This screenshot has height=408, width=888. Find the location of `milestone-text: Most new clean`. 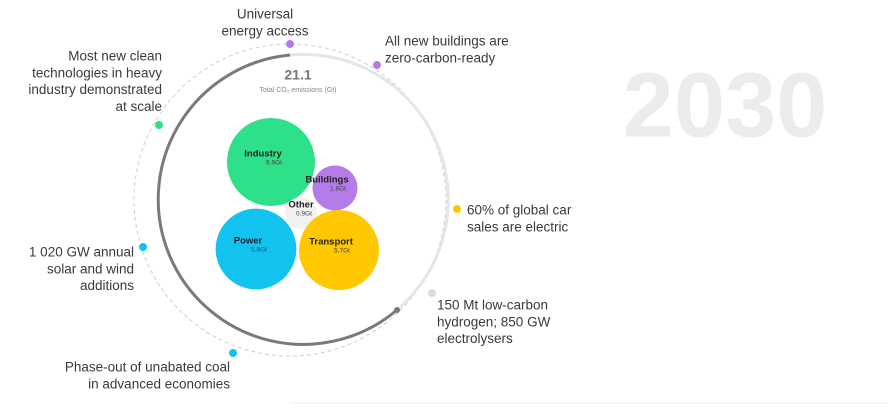

milestone-text: Most new clean is located at coordinates (115, 56).